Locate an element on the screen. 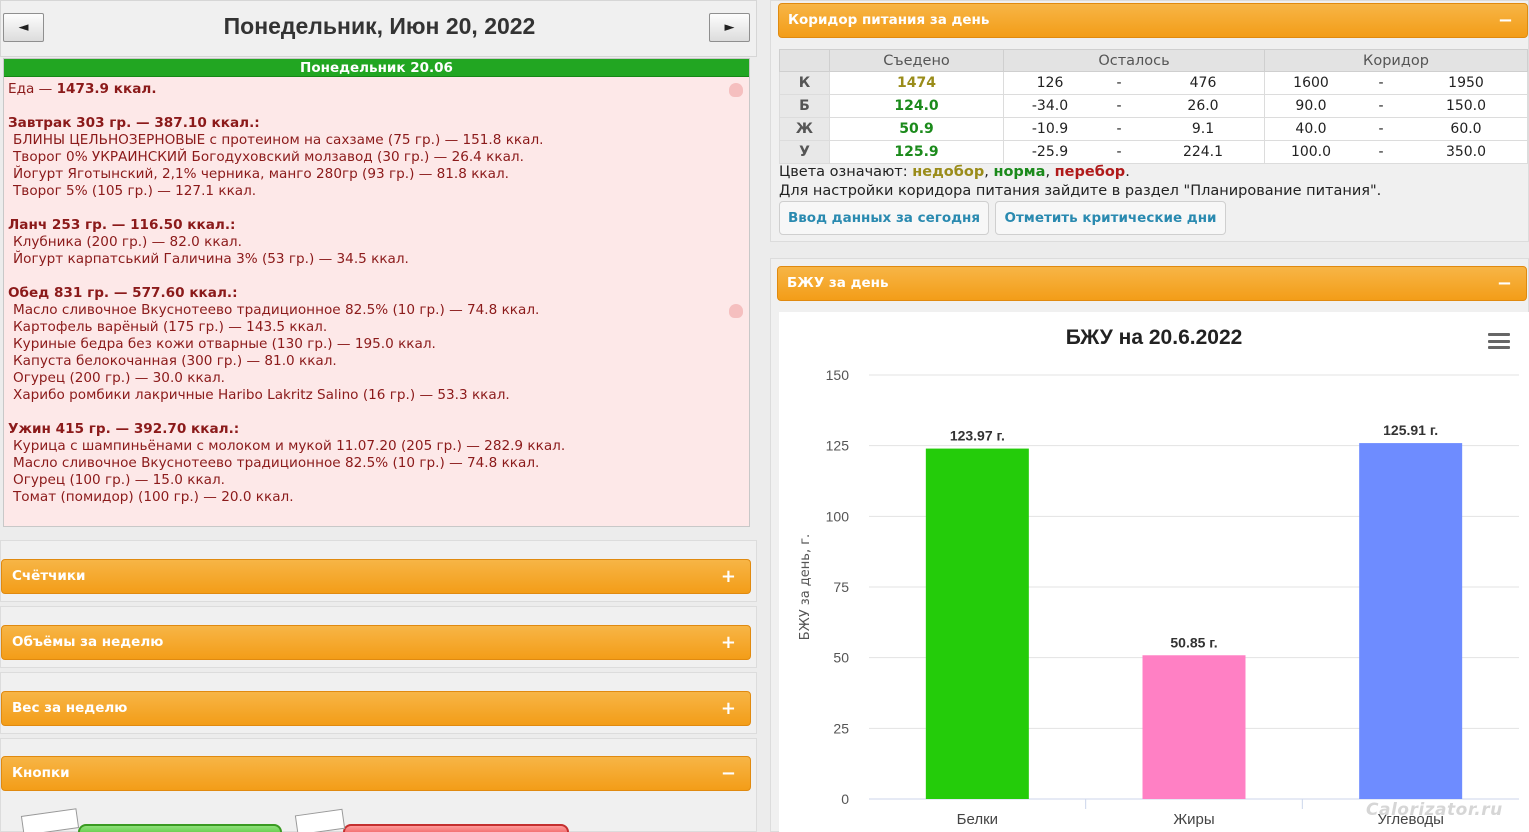 Image resolution: width=1529 pixels, height=832 pixels. data-label: 50.85 г. is located at coordinates (1193, 642).